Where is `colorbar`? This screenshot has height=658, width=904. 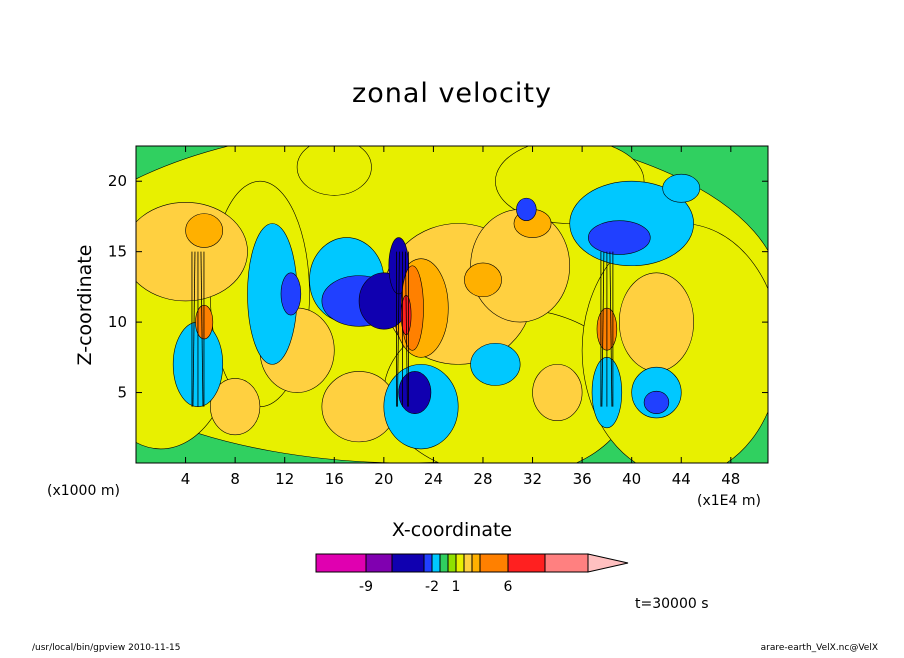 colorbar is located at coordinates (472, 563).